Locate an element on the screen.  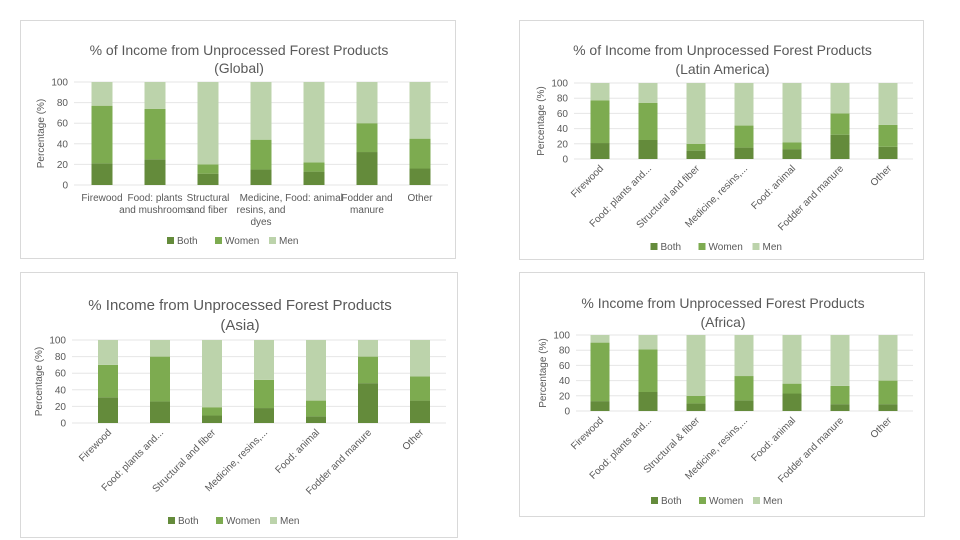
legend-swatch-men is located at coordinates (272, 240).